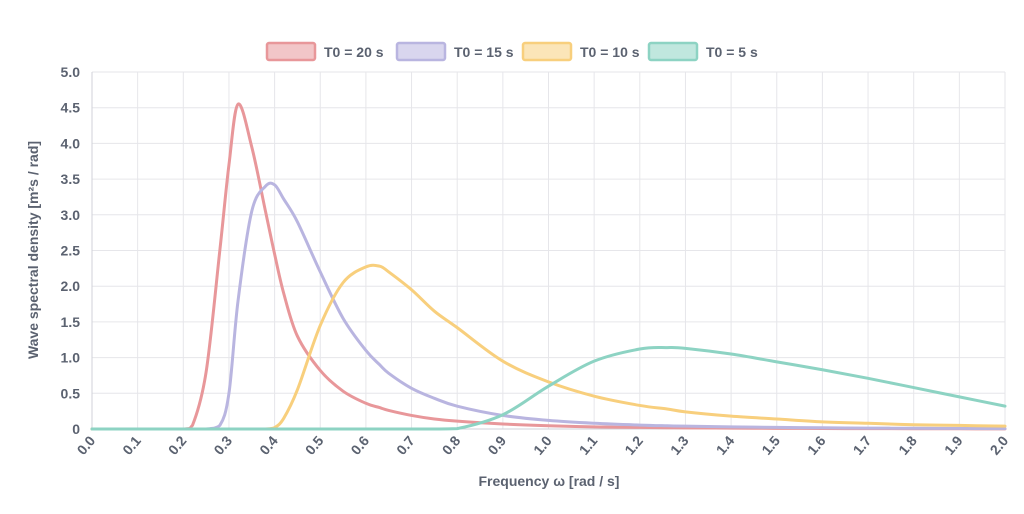  Describe the element at coordinates (999, 444) in the screenshot. I see `x-tick-label: 2.0` at that location.